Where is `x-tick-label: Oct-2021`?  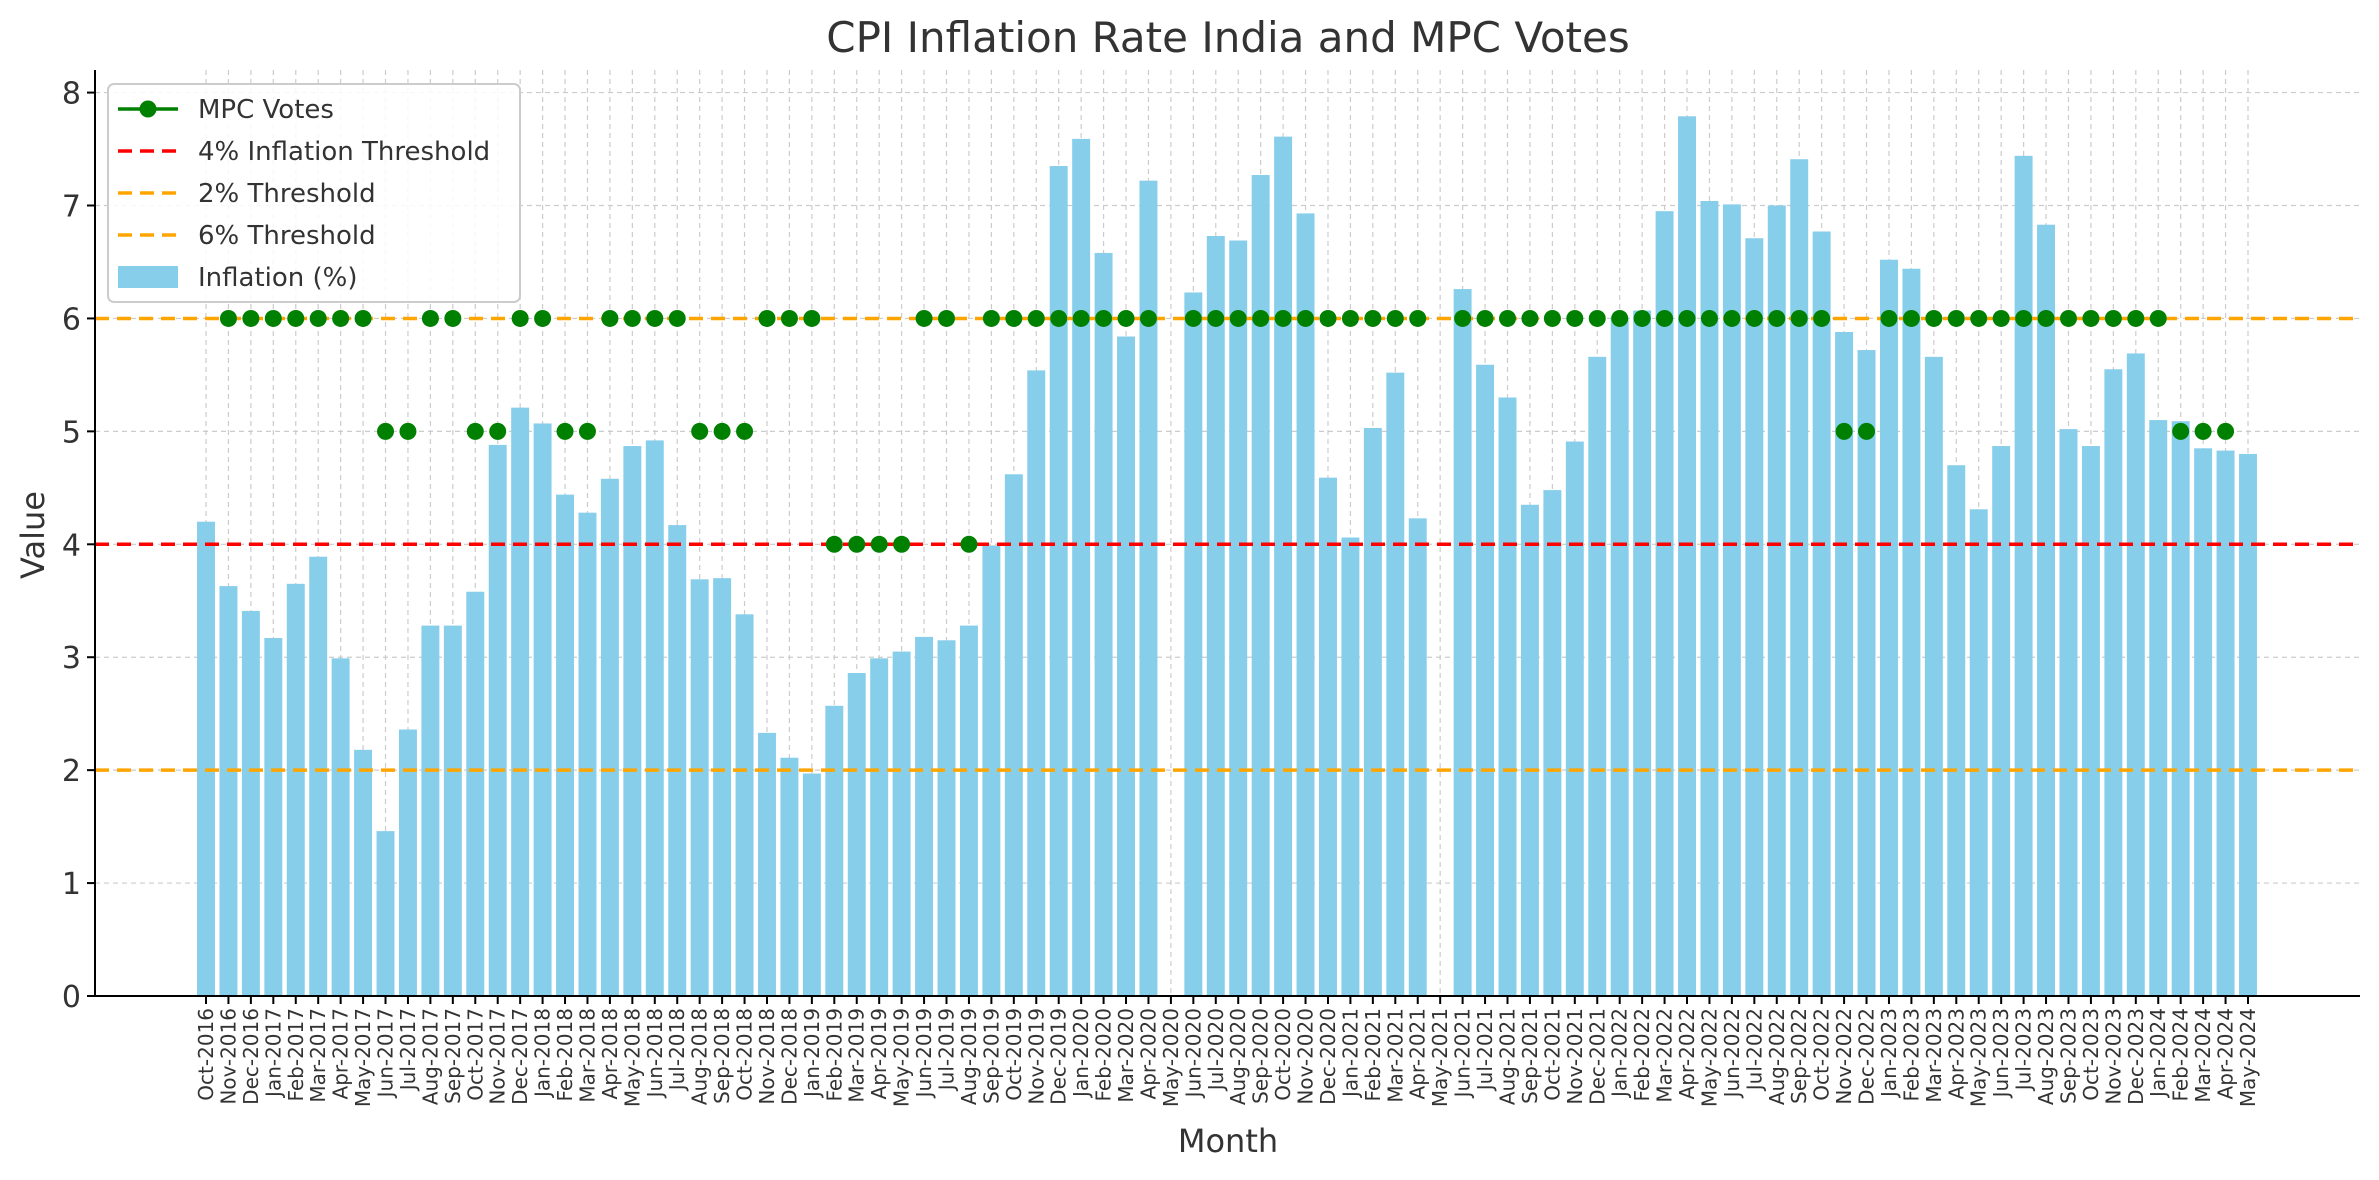
x-tick-label: Oct-2021 is located at coordinates (1552, 1054).